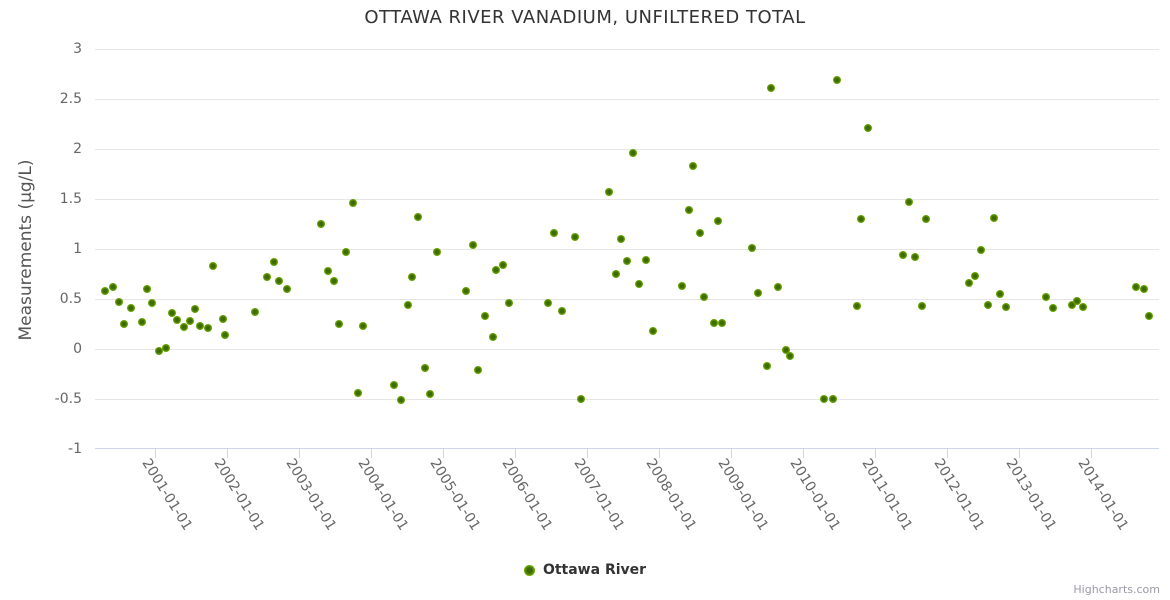 The width and height of the screenshot is (1170, 600). I want to click on legend: Ottawa River, so click(585, 570).